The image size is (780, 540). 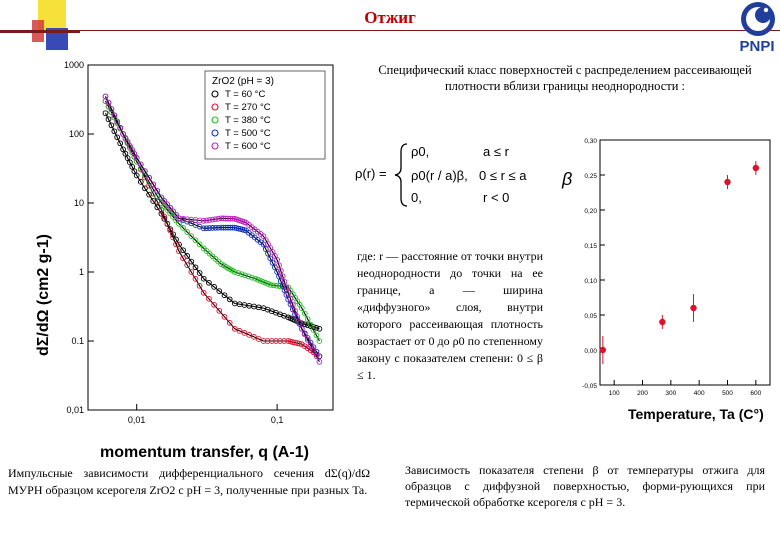 What do you see at coordinates (81, 272) in the screenshot?
I see `main-ytick-label: 1` at bounding box center [81, 272].